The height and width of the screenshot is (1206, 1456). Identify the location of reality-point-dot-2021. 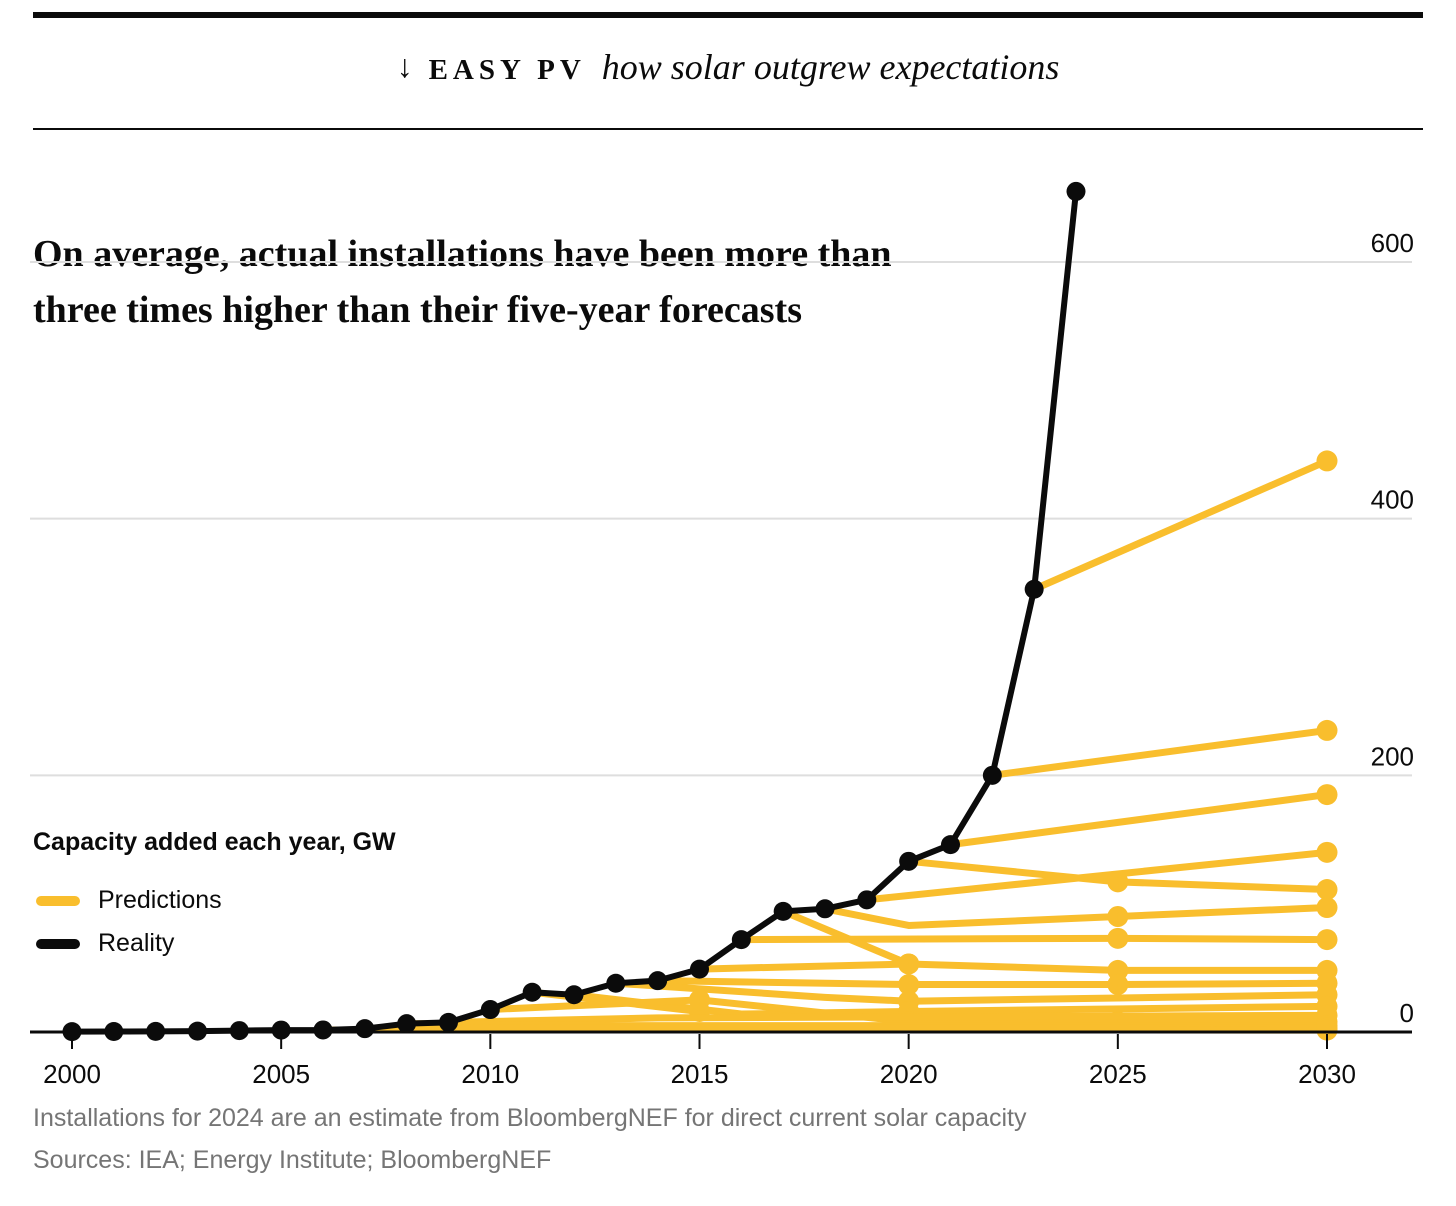
(950, 845).